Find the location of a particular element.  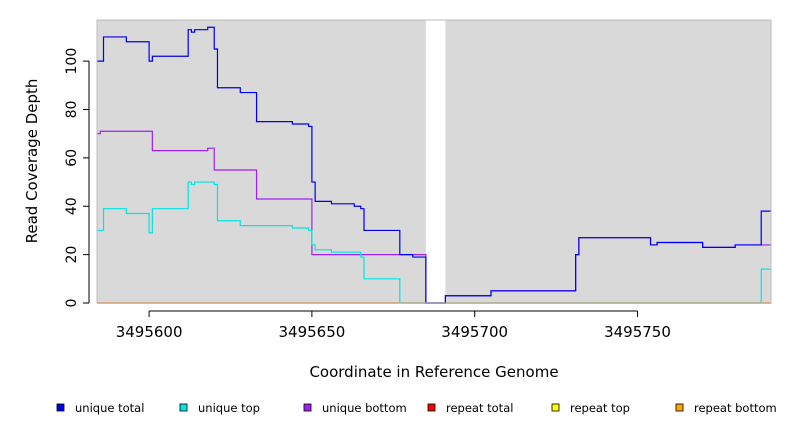

legend-item: repeat total is located at coordinates (470, 408).